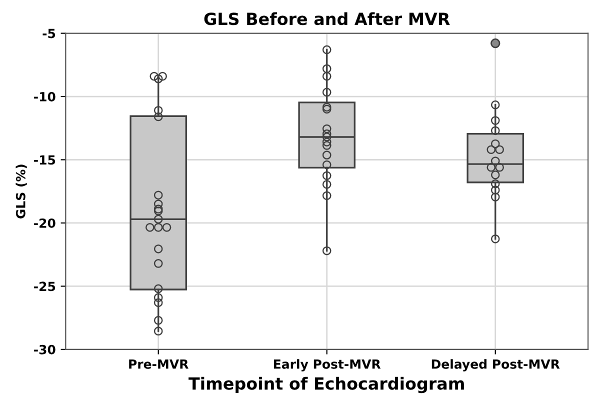 The width and height of the screenshot is (597, 416). I want to click on y-axis-title: GLS (%), so click(21, 191).